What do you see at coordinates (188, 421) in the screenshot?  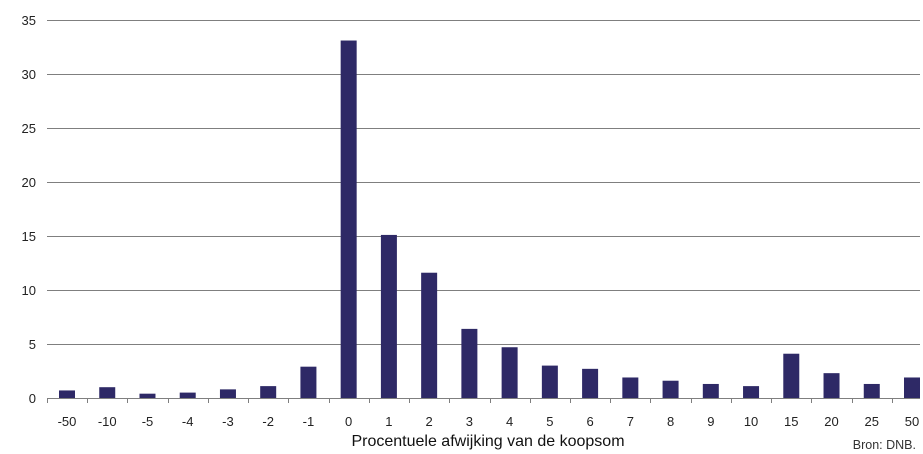 I see `x-tick-label: -4` at bounding box center [188, 421].